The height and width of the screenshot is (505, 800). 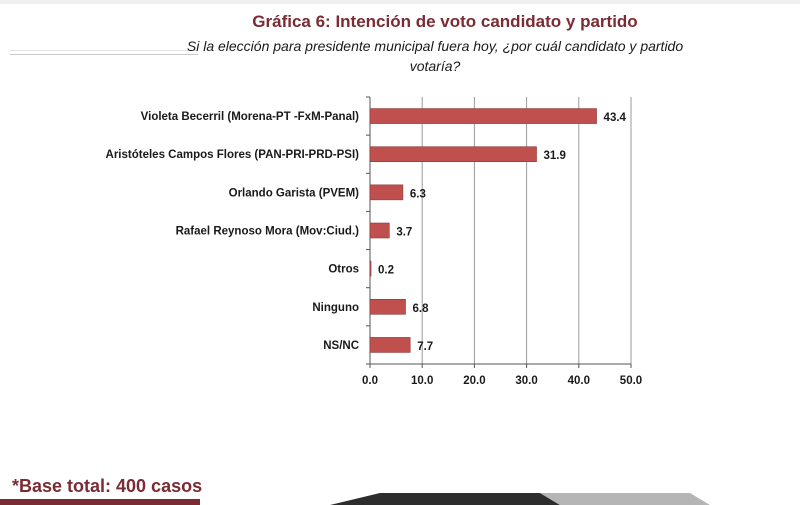 I want to click on category-label: Otros, so click(x=343, y=270).